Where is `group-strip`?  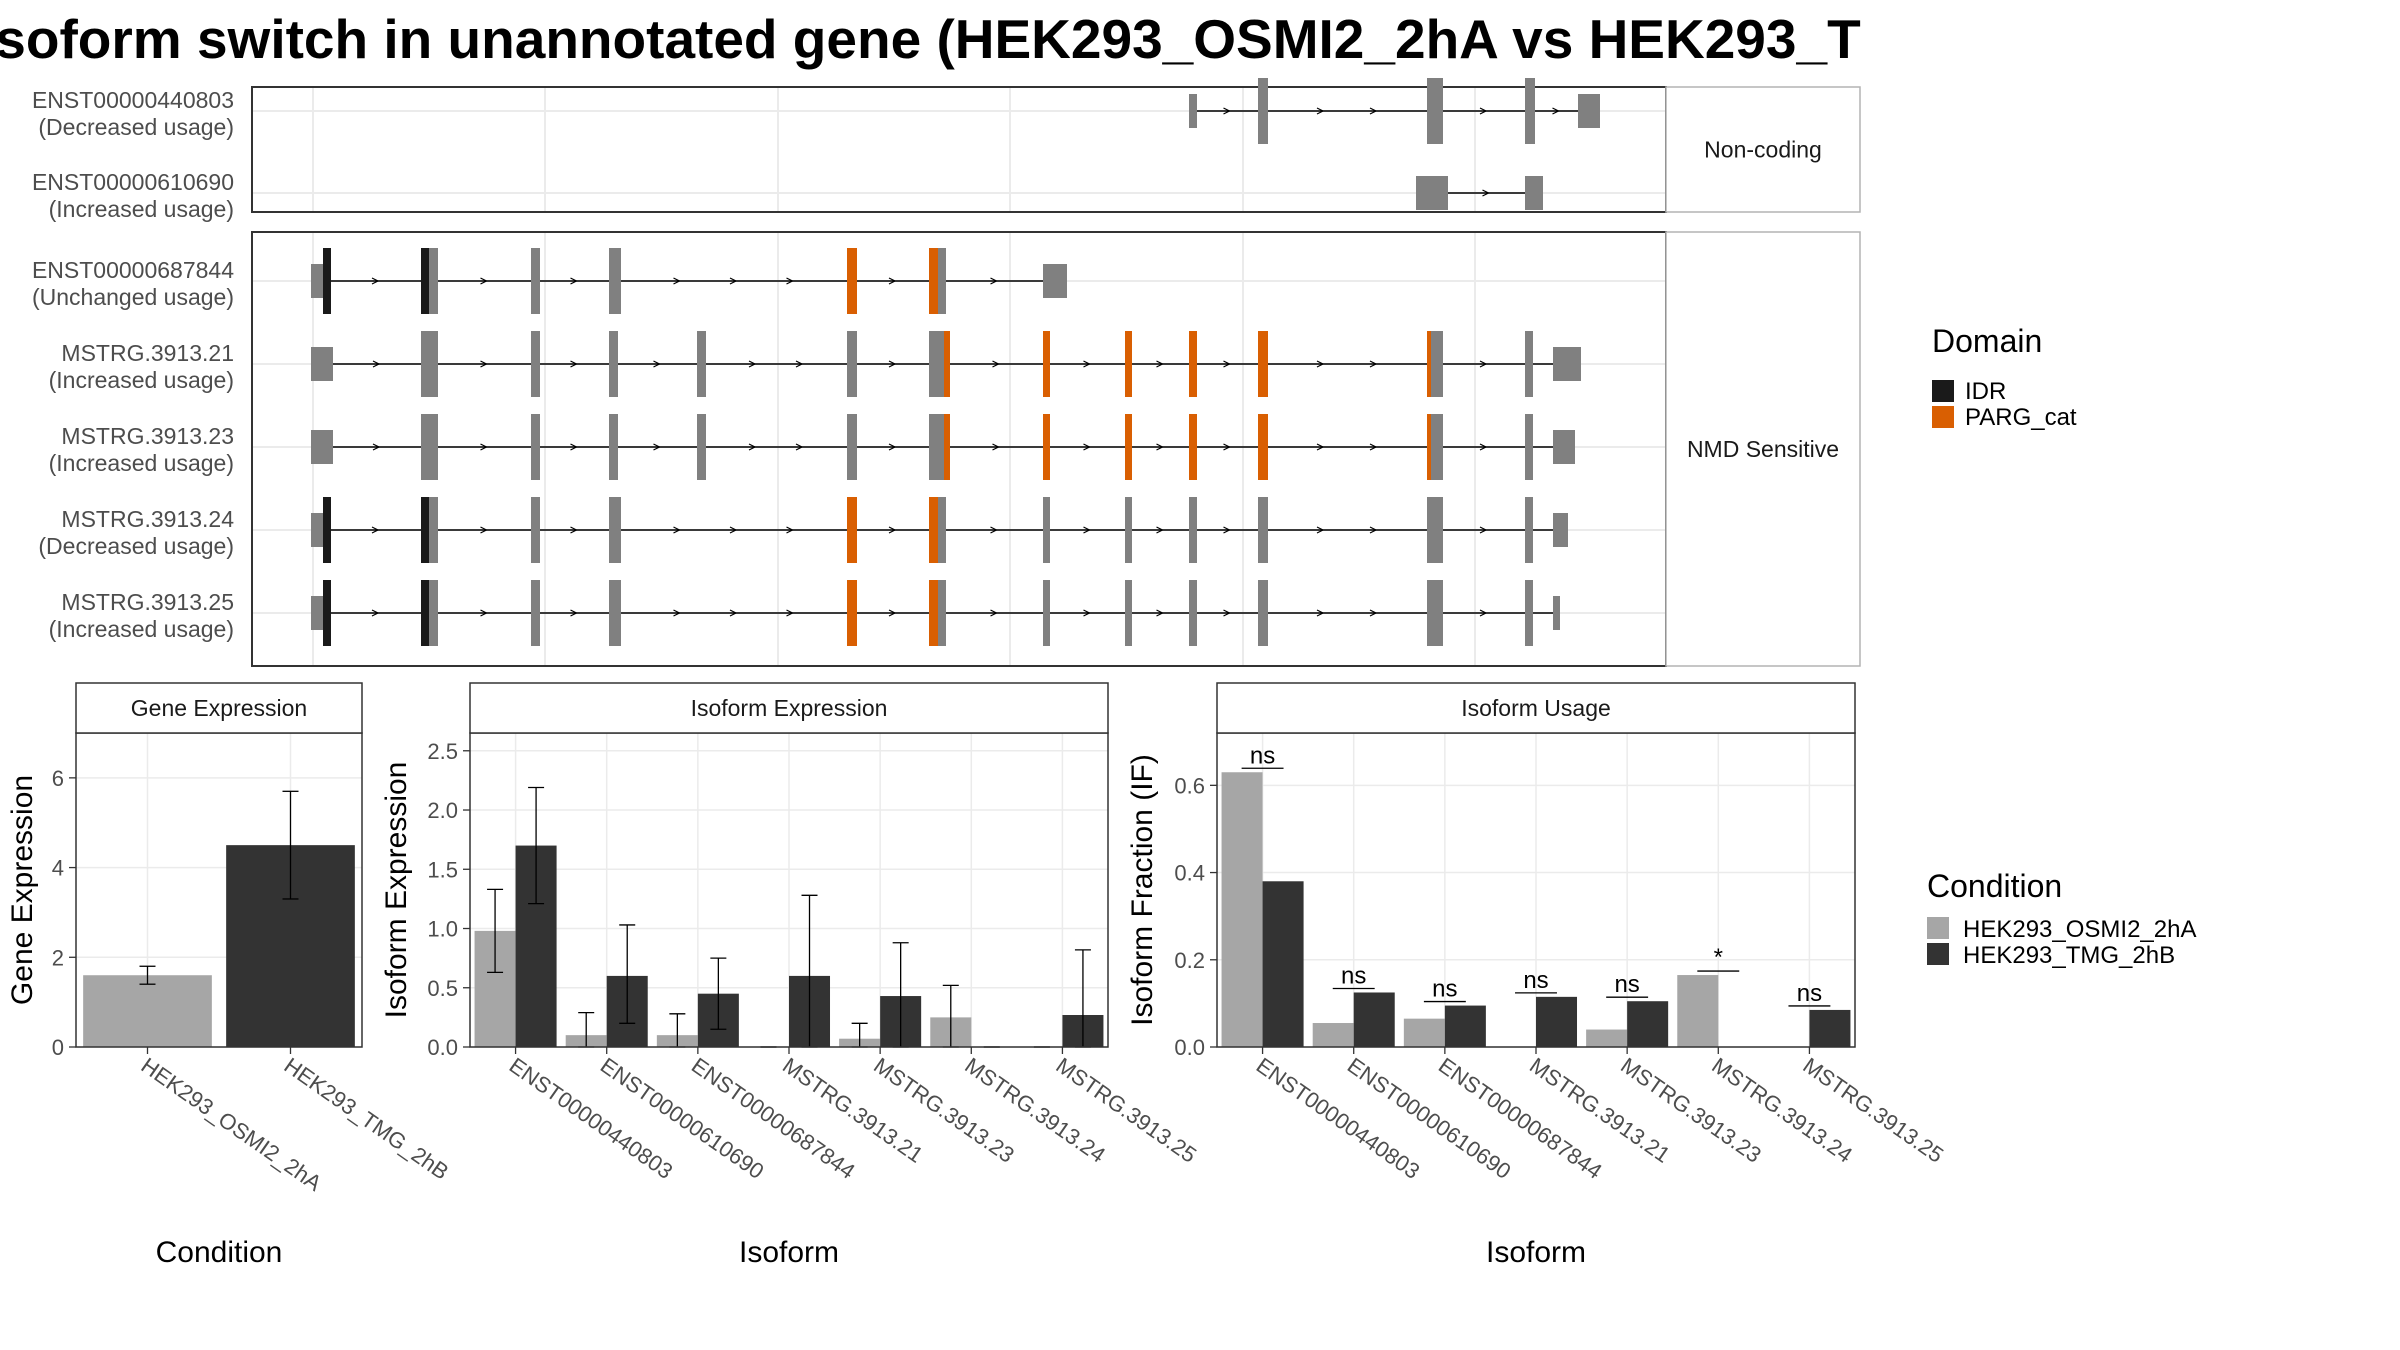 group-strip is located at coordinates (1763, 449).